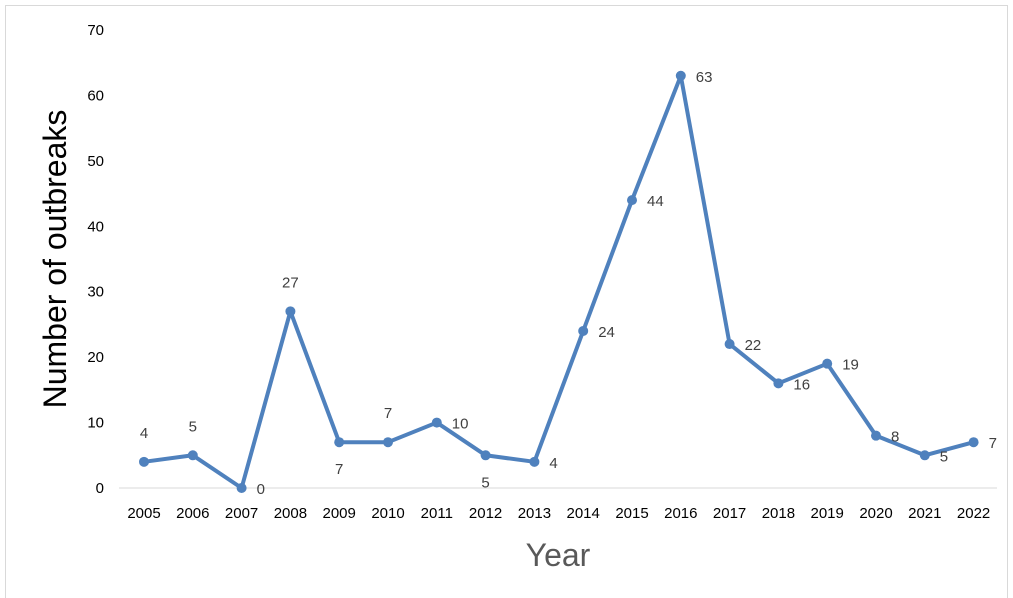 Image resolution: width=1013 pixels, height=598 pixels. What do you see at coordinates (95, 161) in the screenshot?
I see `y-tick-label: 50` at bounding box center [95, 161].